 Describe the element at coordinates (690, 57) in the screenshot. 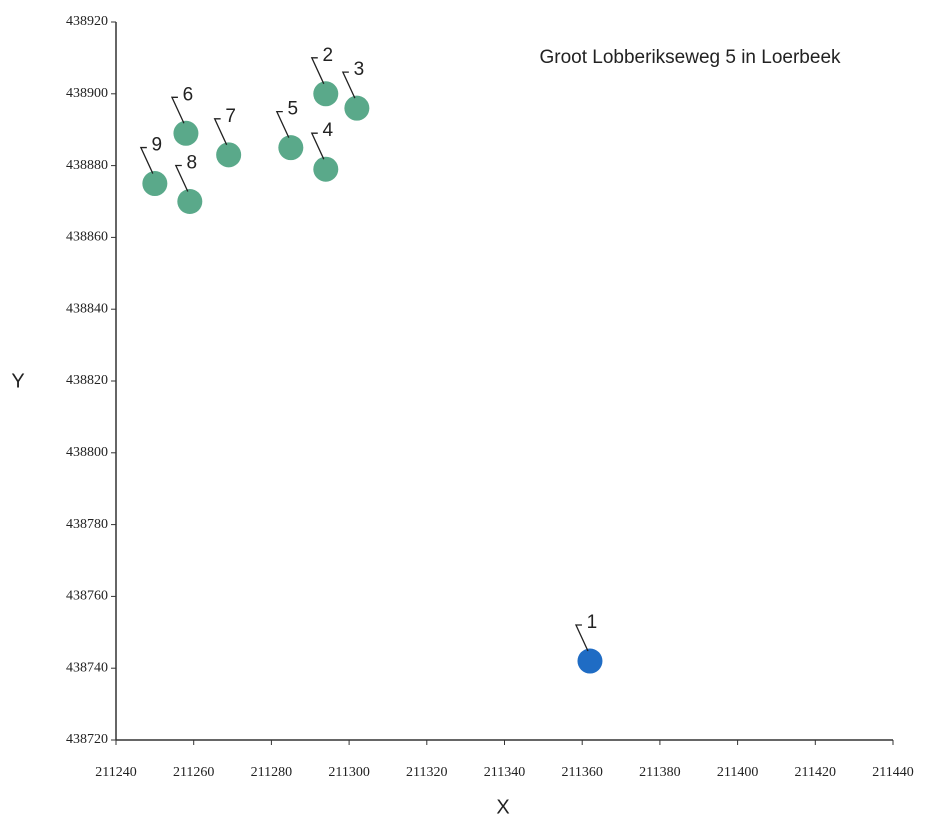

I see `chart-title: Groot Lobberikseweg 5 in Loerbeek` at that location.